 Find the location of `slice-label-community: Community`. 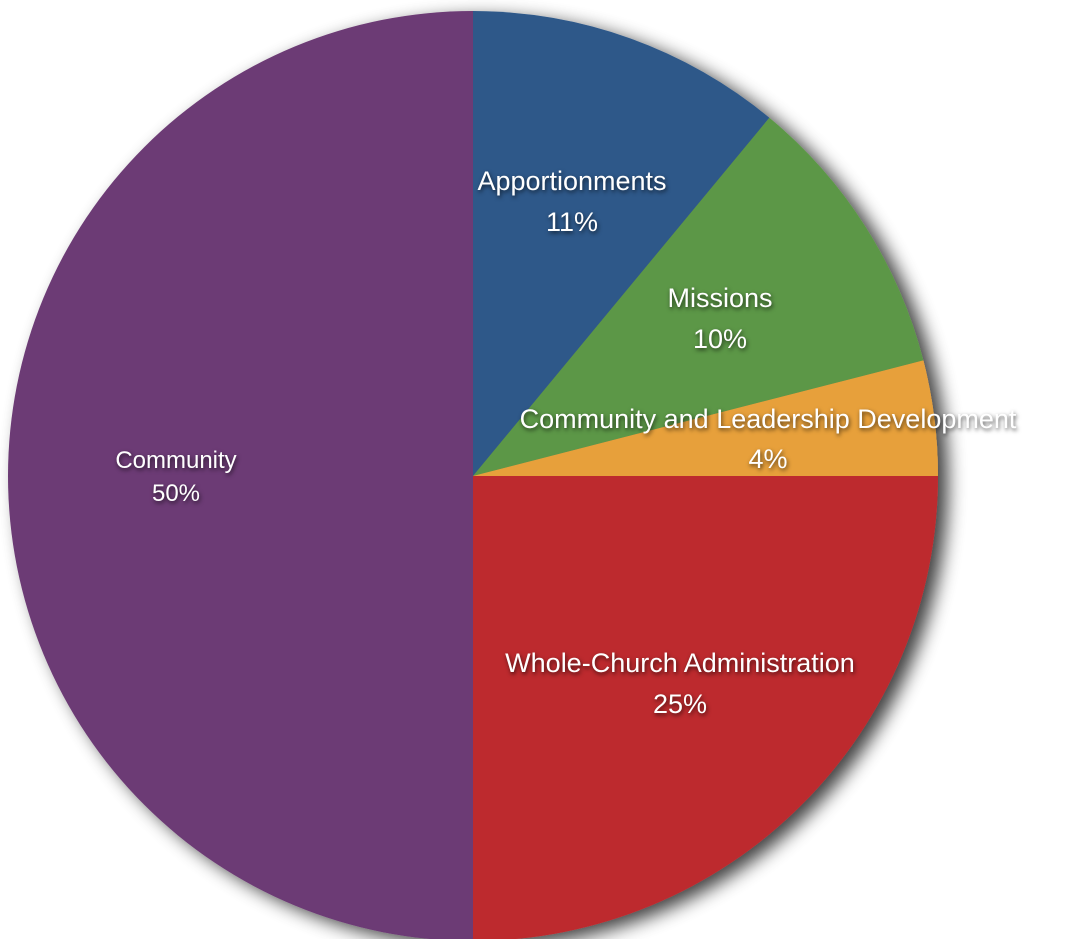

slice-label-community: Community is located at coordinates (175, 460).